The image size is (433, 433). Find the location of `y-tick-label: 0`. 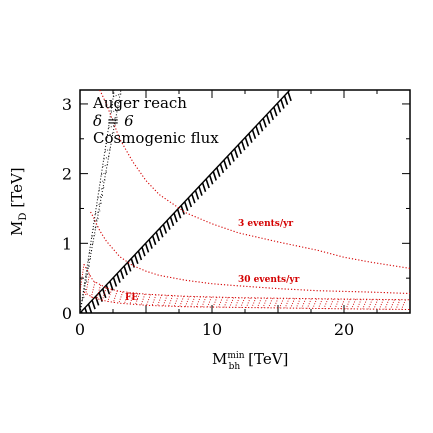

y-tick-label: 0 is located at coordinates (67, 313).